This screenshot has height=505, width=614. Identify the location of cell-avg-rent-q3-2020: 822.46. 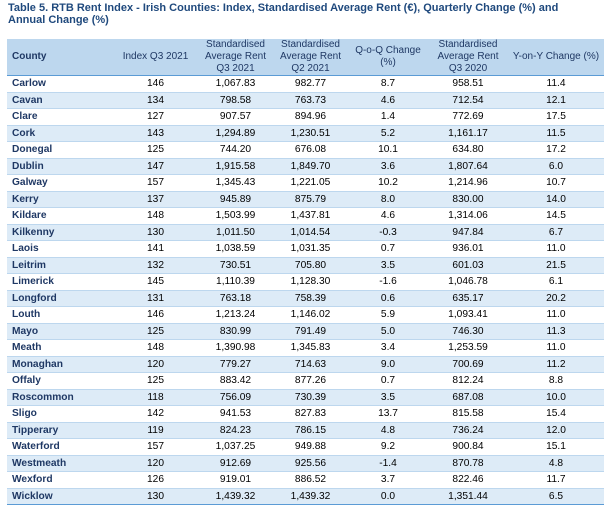
(468, 480).